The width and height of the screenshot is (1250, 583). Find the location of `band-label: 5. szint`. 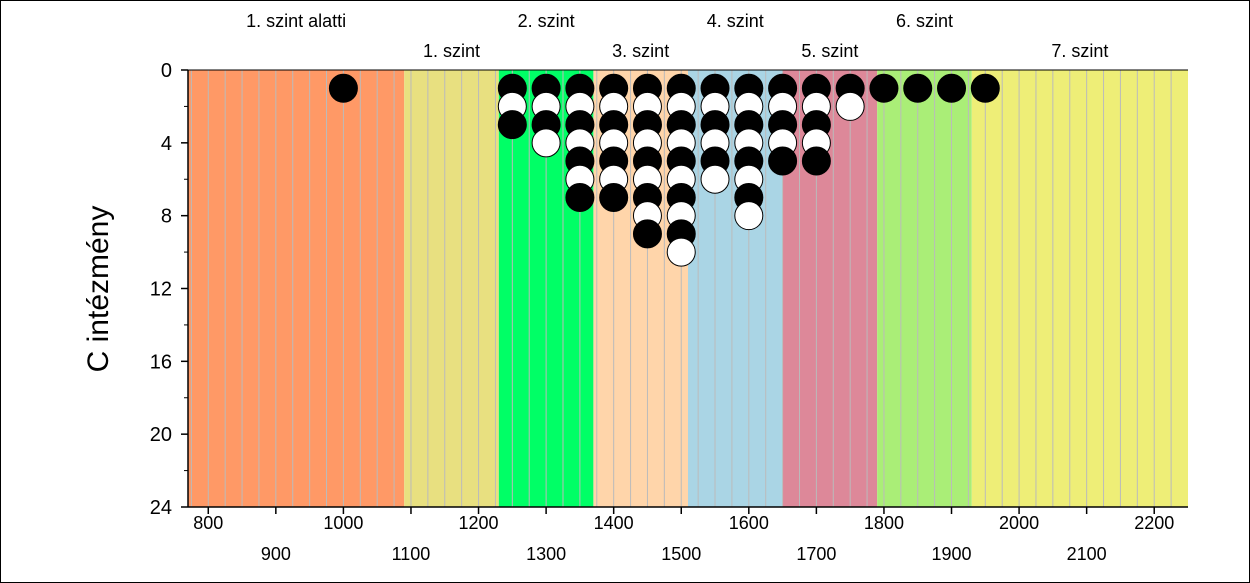

band-label: 5. szint is located at coordinates (829, 51).